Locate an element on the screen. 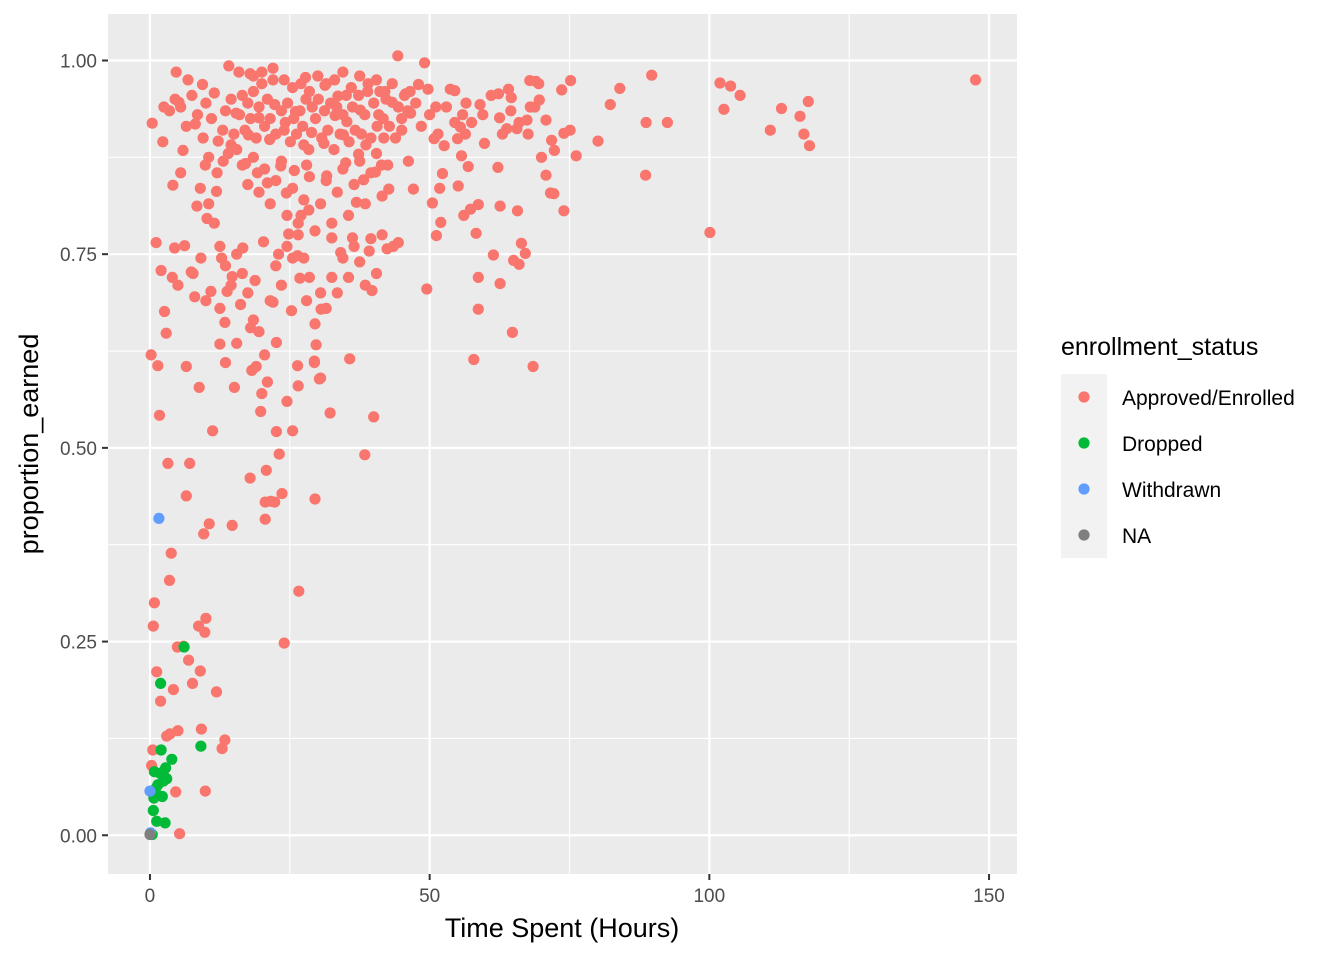 This screenshot has width=1344, height=960. y-tick-label: 0.25 is located at coordinates (78, 643).